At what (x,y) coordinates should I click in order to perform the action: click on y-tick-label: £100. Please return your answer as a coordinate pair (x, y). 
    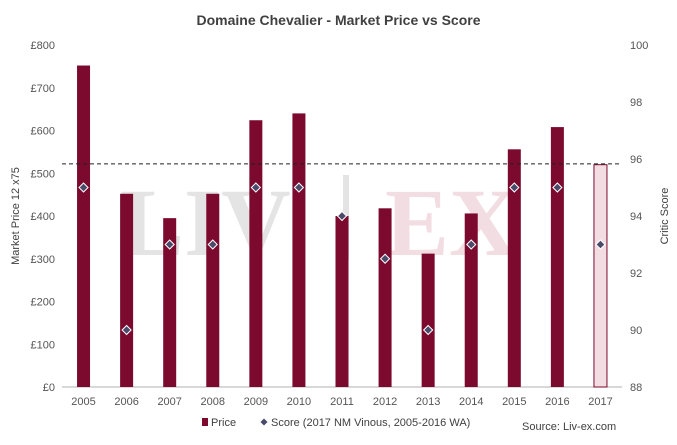
    Looking at the image, I should click on (43, 345).